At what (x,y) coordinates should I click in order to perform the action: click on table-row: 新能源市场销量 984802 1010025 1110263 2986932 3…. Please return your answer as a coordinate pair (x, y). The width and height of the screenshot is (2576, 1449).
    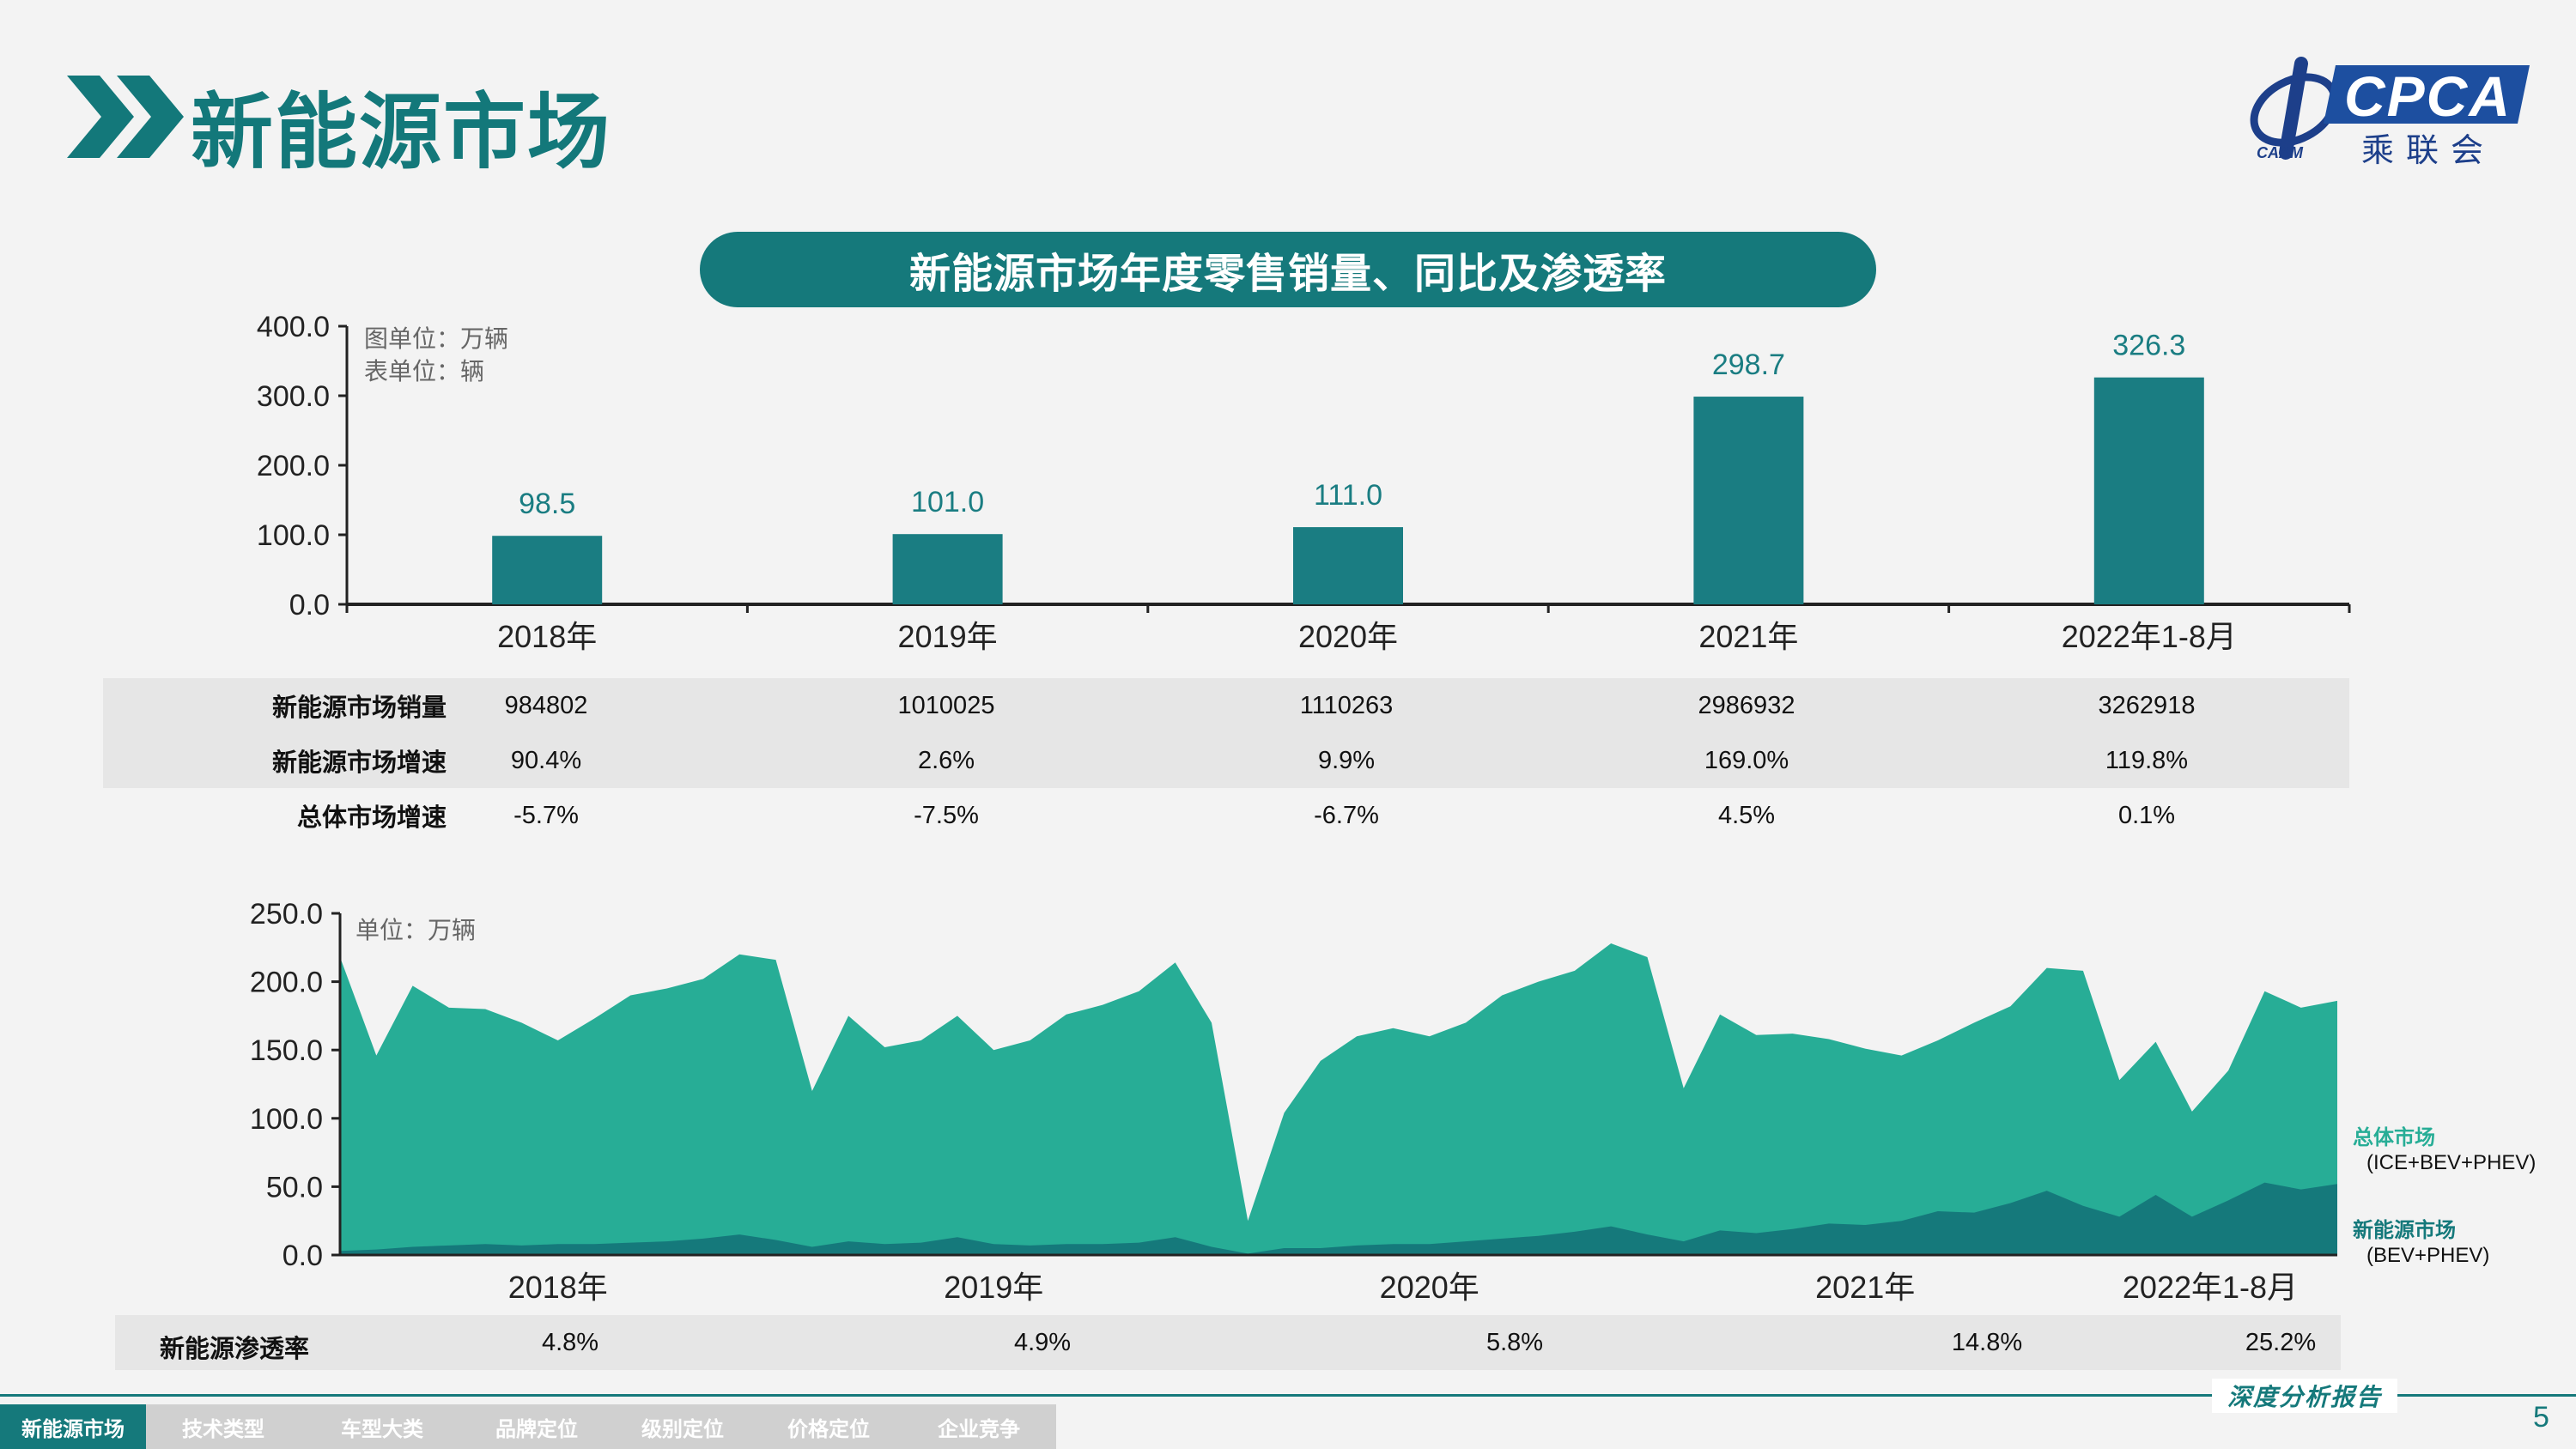
    Looking at the image, I should click on (1226, 705).